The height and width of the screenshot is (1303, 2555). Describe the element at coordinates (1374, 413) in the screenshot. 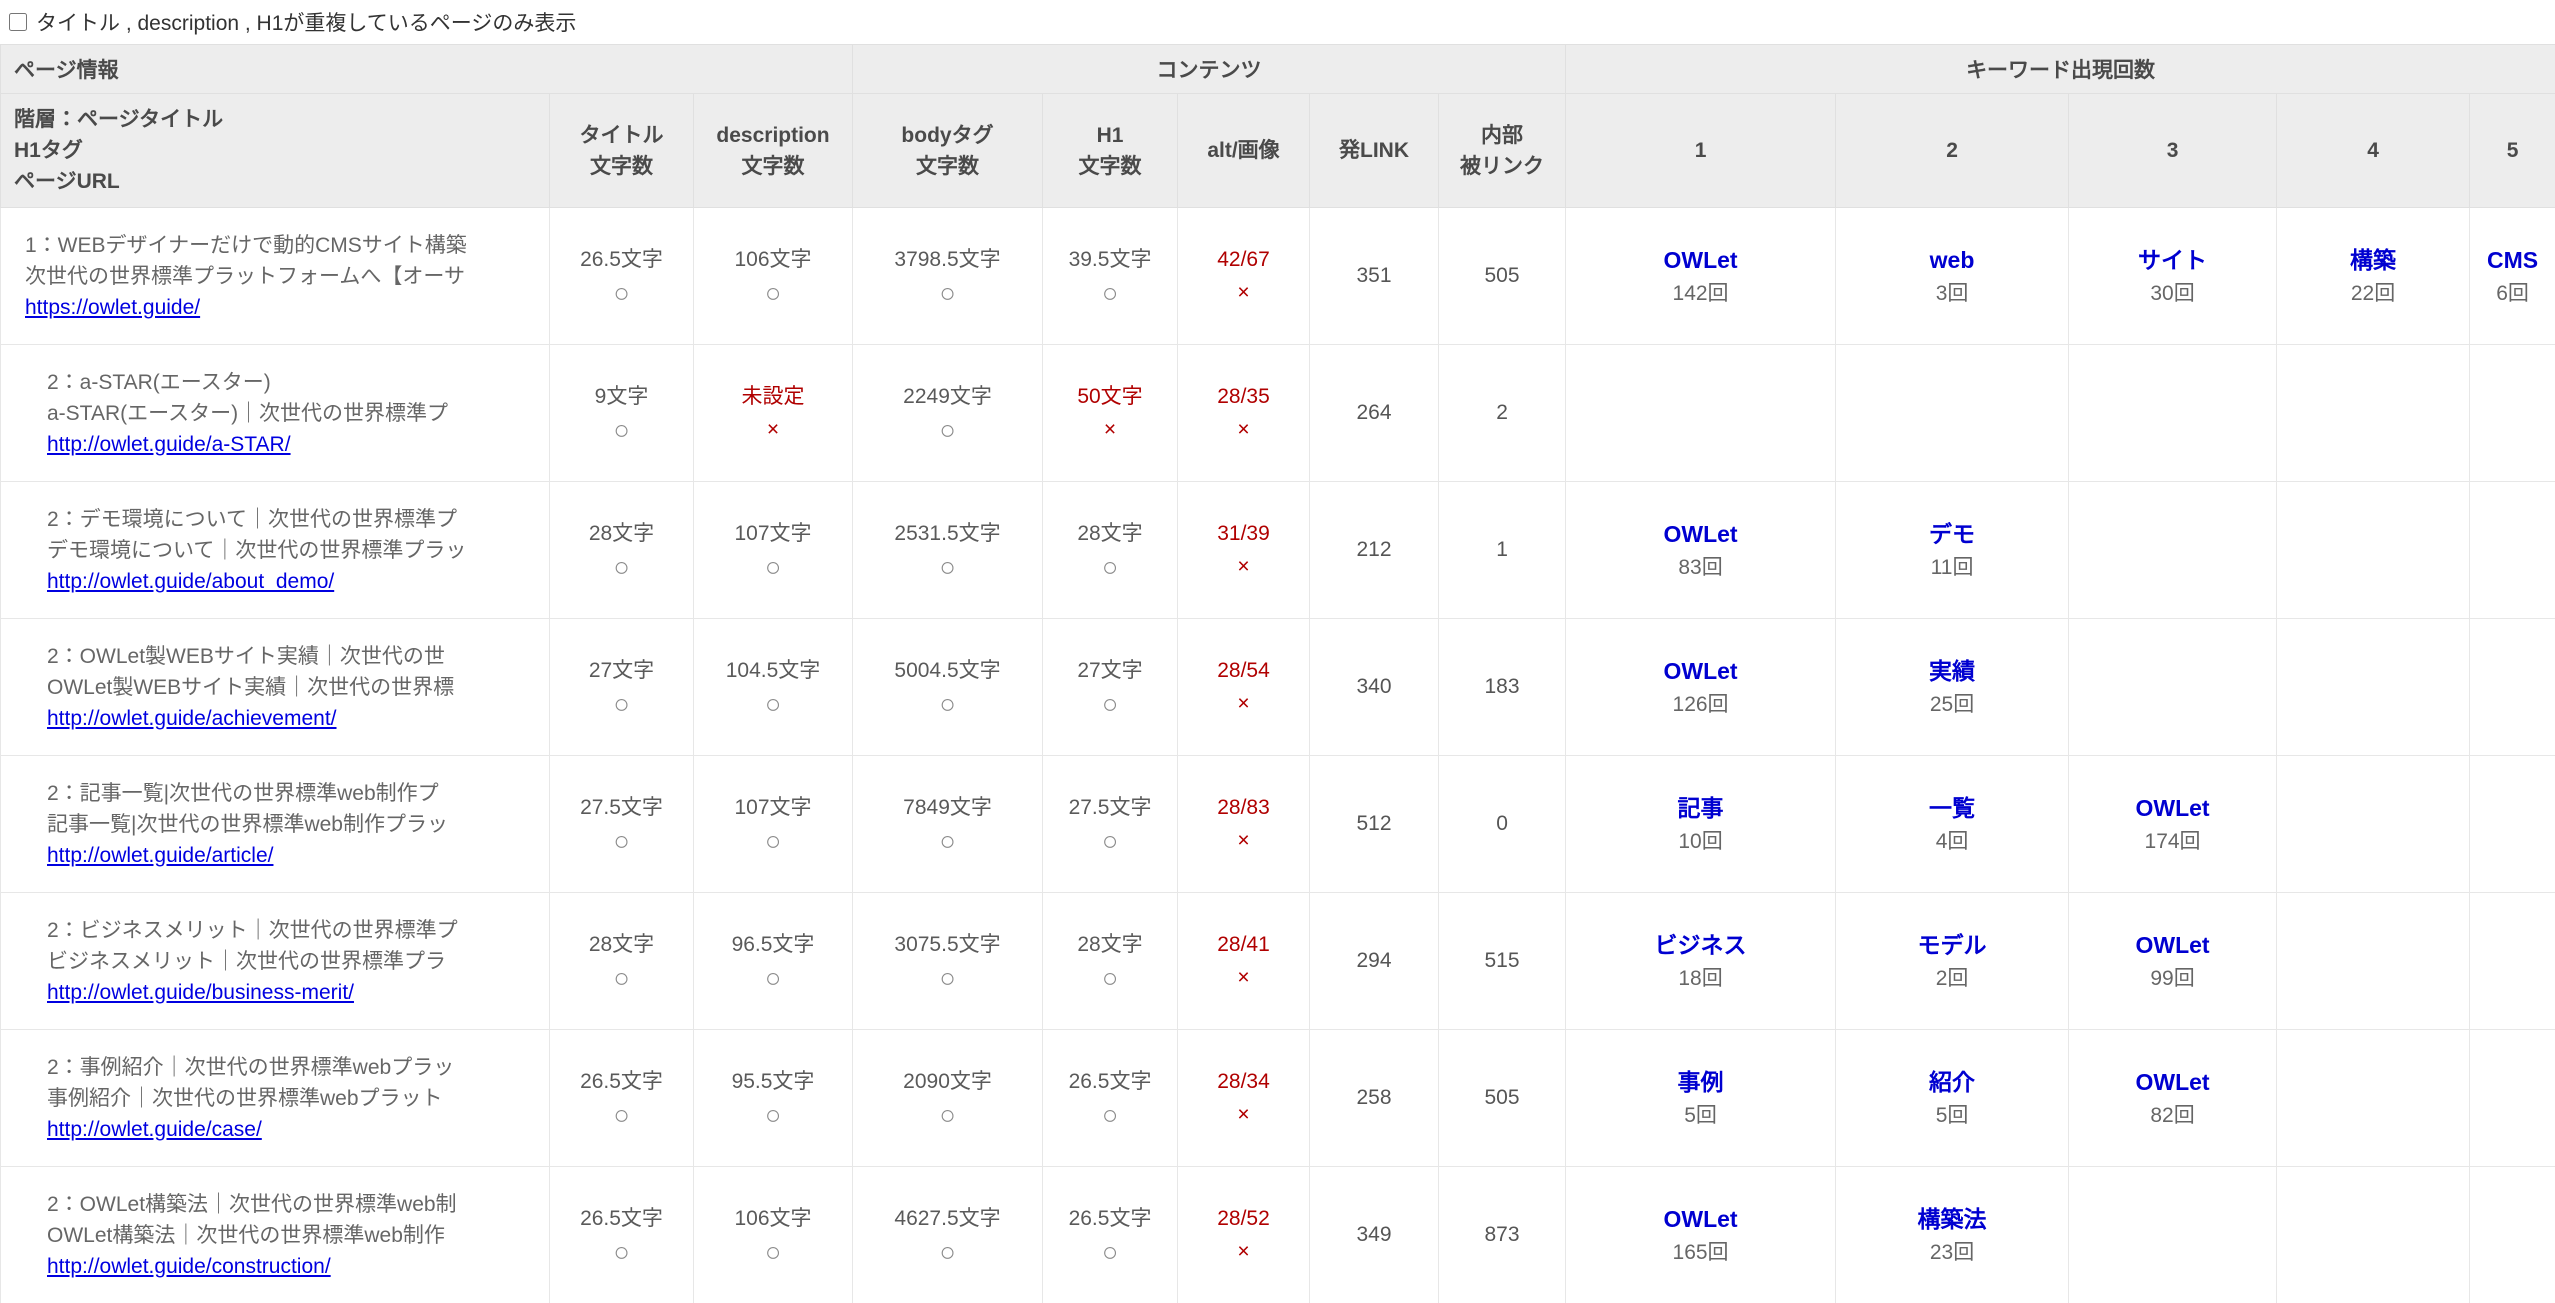

I see `outgoing-links-cell: 264` at that location.